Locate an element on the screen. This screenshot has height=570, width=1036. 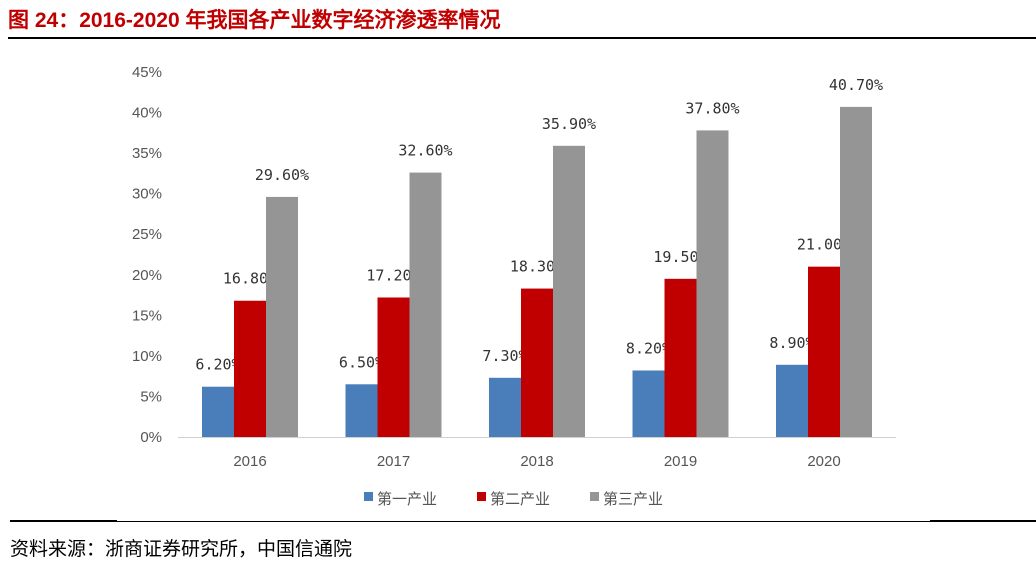
bar-2-2018 is located at coordinates (537, 362).